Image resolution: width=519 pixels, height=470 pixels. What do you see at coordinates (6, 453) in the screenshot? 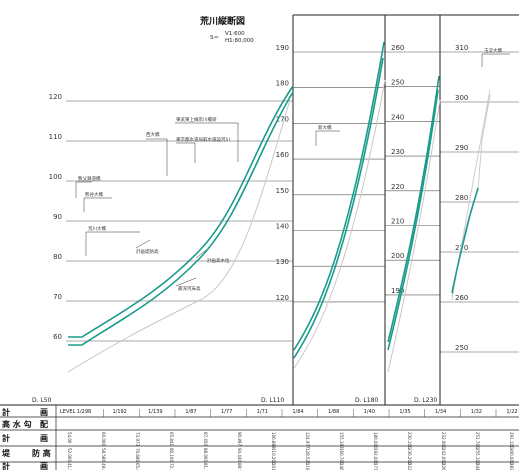
I see `row-label-4a: 堤` at bounding box center [6, 453].